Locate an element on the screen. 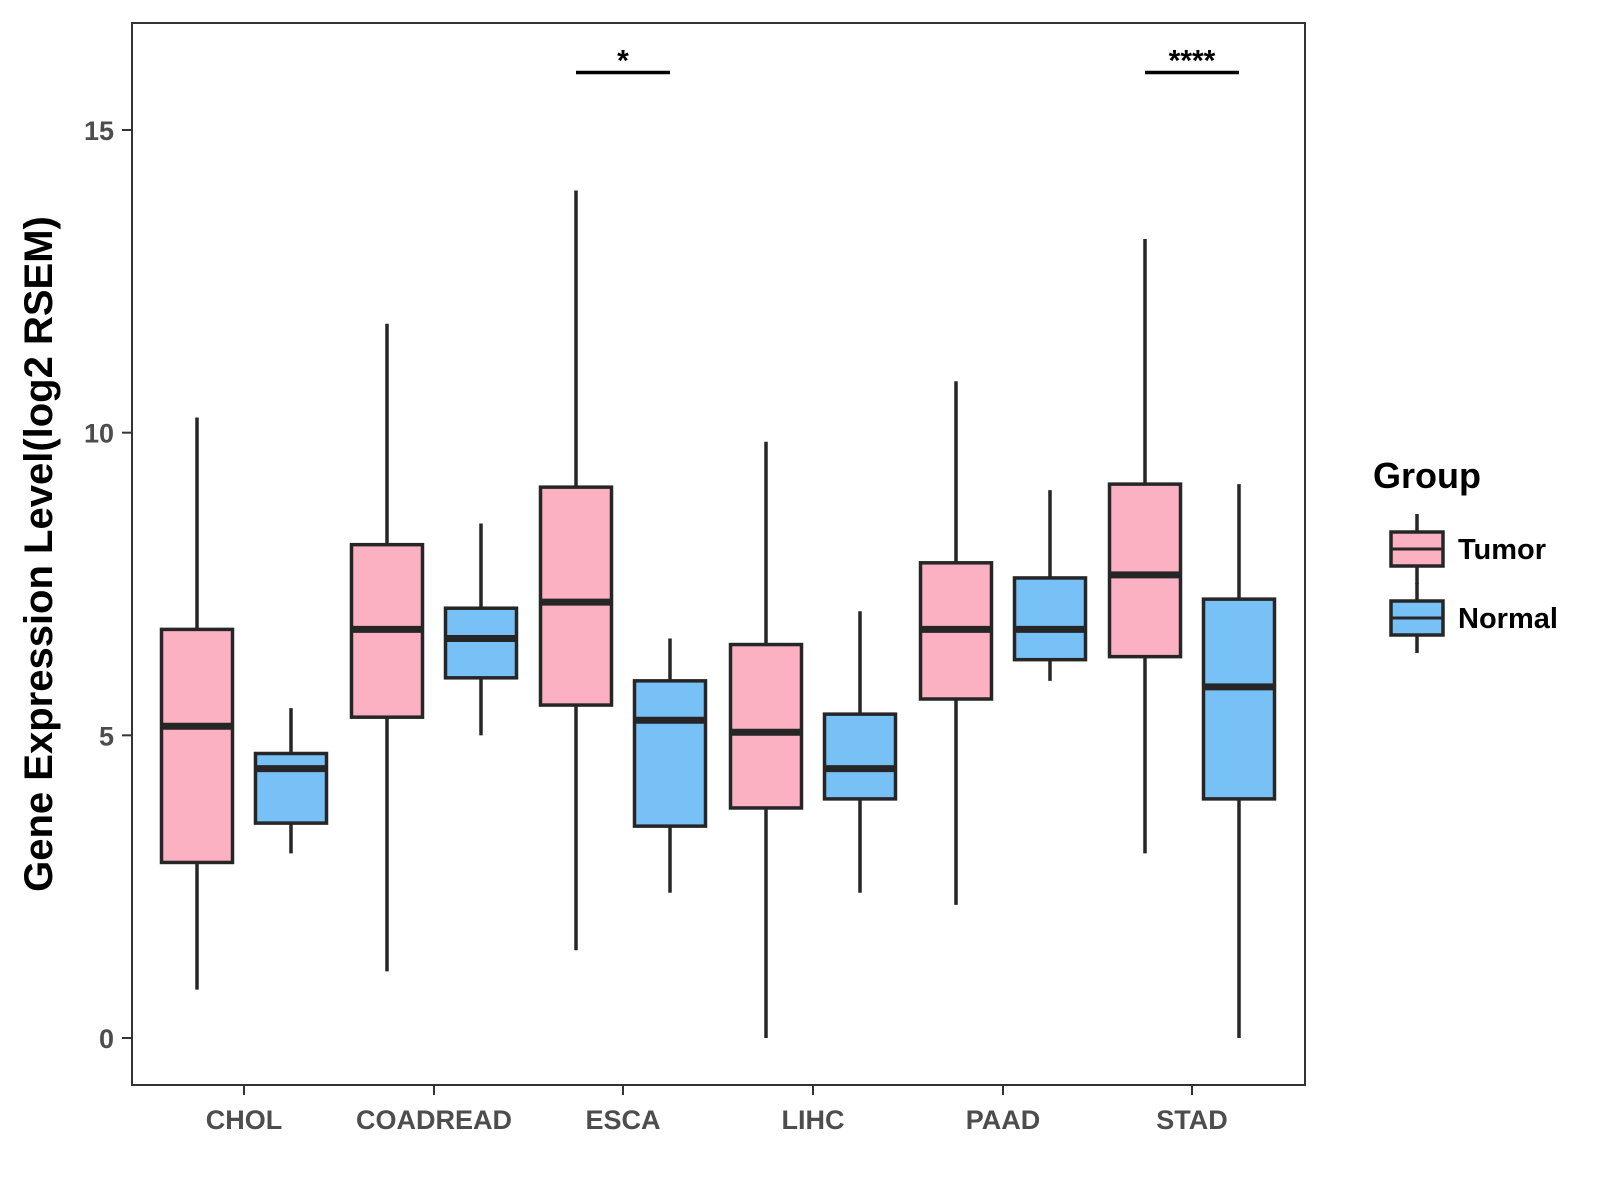 The image size is (1600, 1200). significance-label: * is located at coordinates (623, 60).